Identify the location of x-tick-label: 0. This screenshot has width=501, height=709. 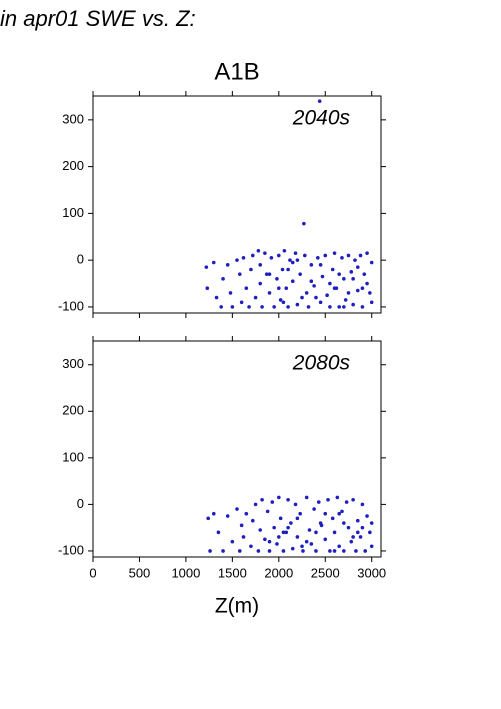
(92, 572).